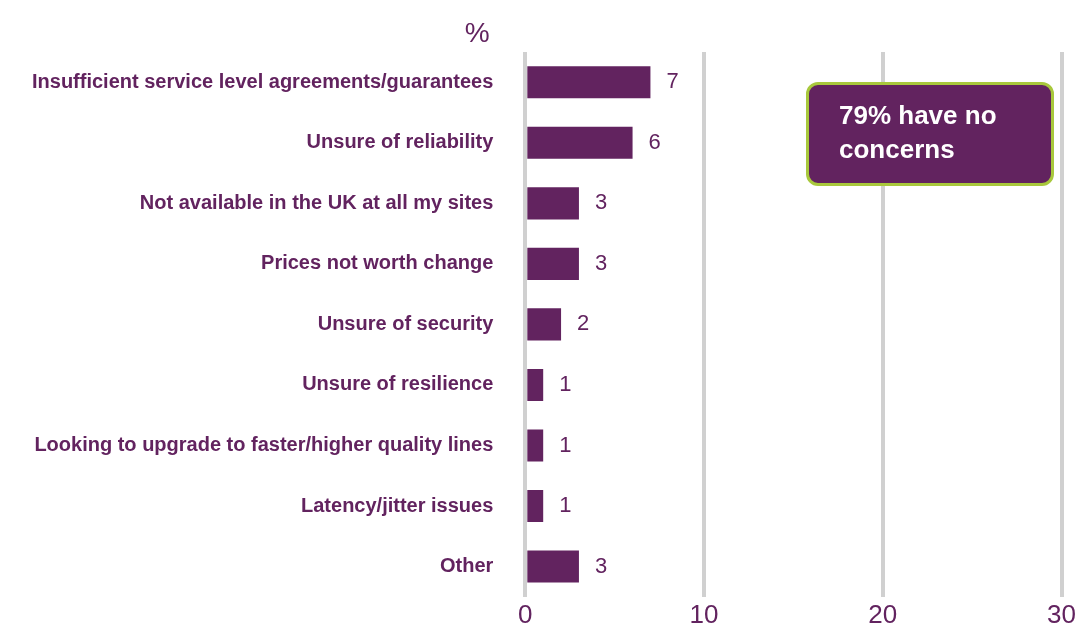 The height and width of the screenshot is (642, 1087). What do you see at coordinates (525, 613) in the screenshot?
I see `x-tick-label: 0` at bounding box center [525, 613].